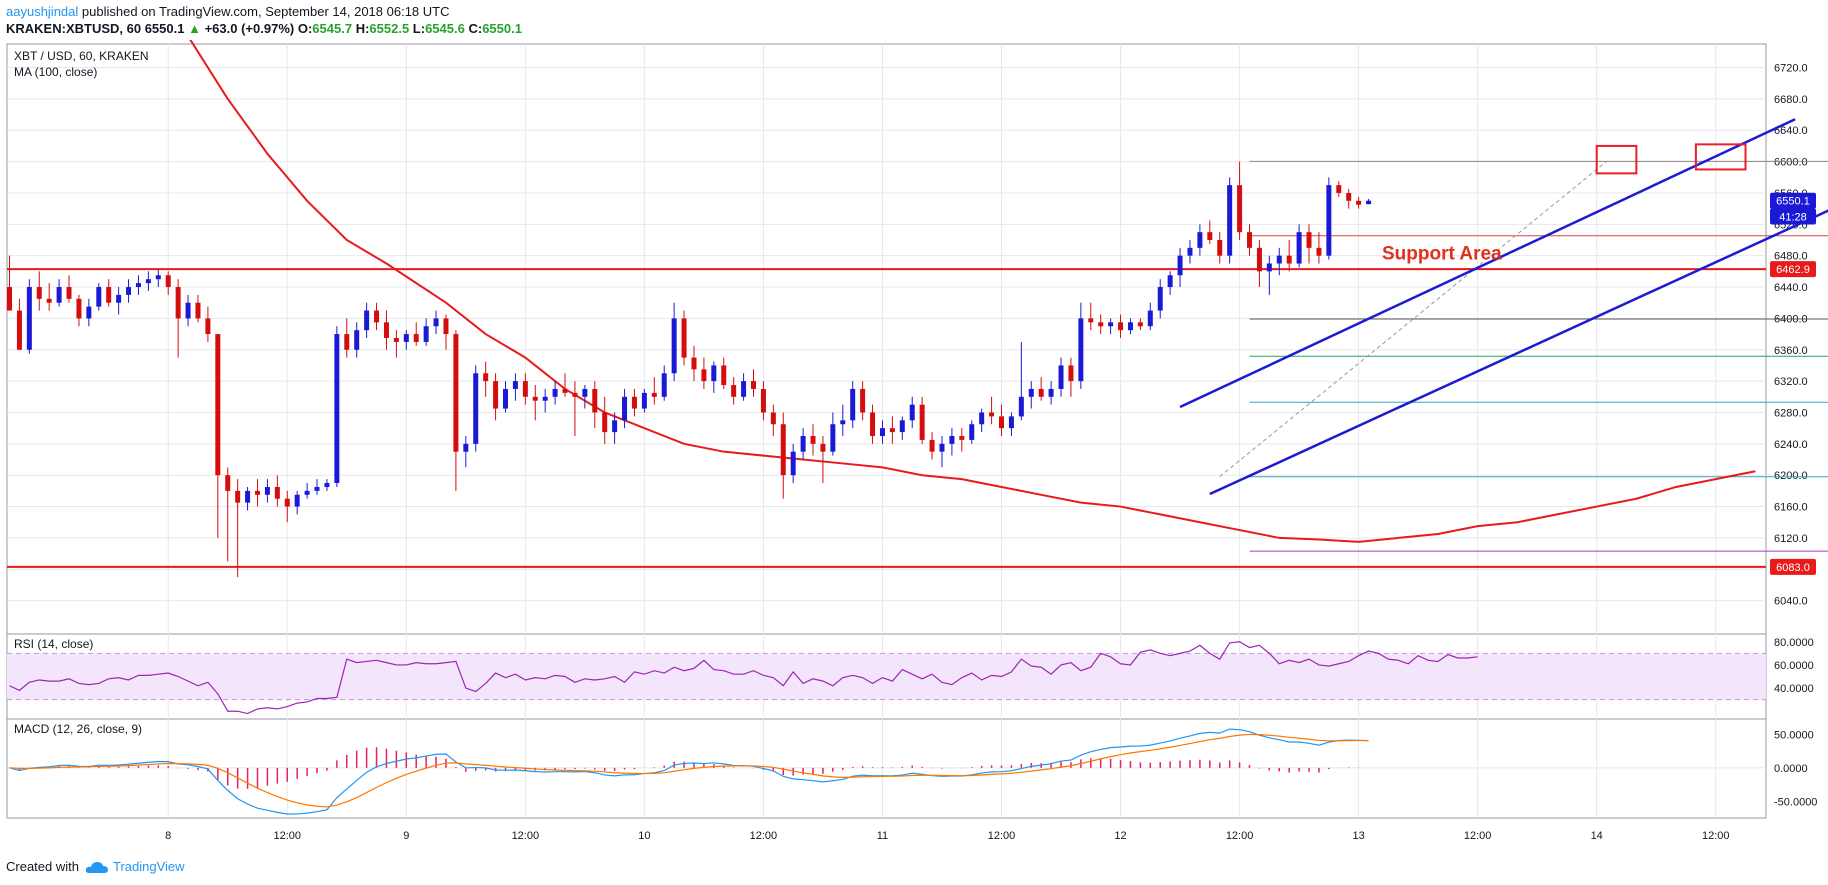 The height and width of the screenshot is (885, 1828). Describe the element at coordinates (502, 28) in the screenshot. I see `close-value: 6550.1` at that location.